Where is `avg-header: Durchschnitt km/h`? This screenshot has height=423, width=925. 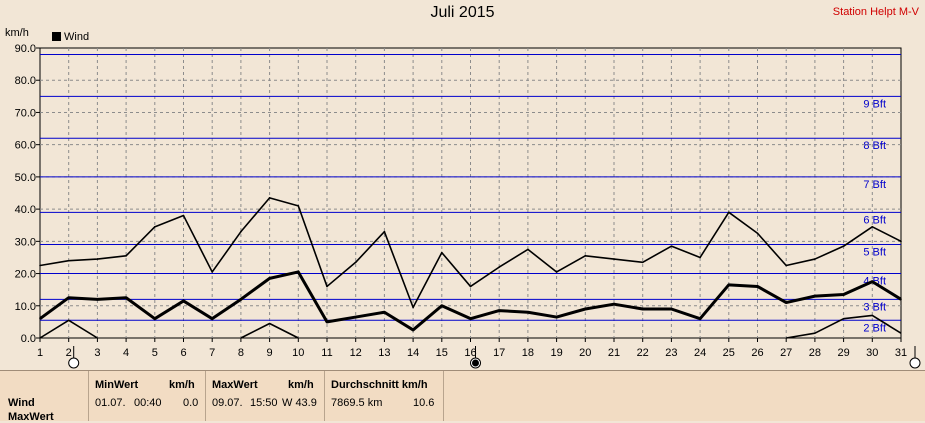 avg-header: Durchschnitt km/h is located at coordinates (379, 385).